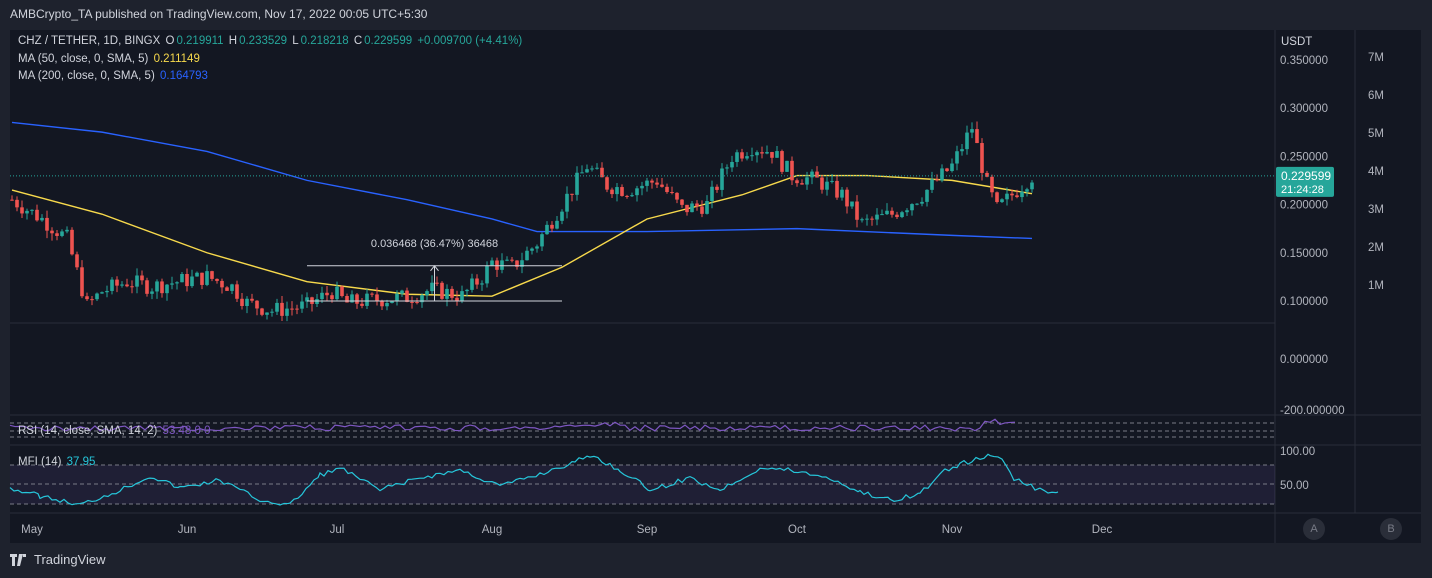 This screenshot has height=578, width=1432. Describe the element at coordinates (512, 425) in the screenshot. I see `rsi-line` at that location.